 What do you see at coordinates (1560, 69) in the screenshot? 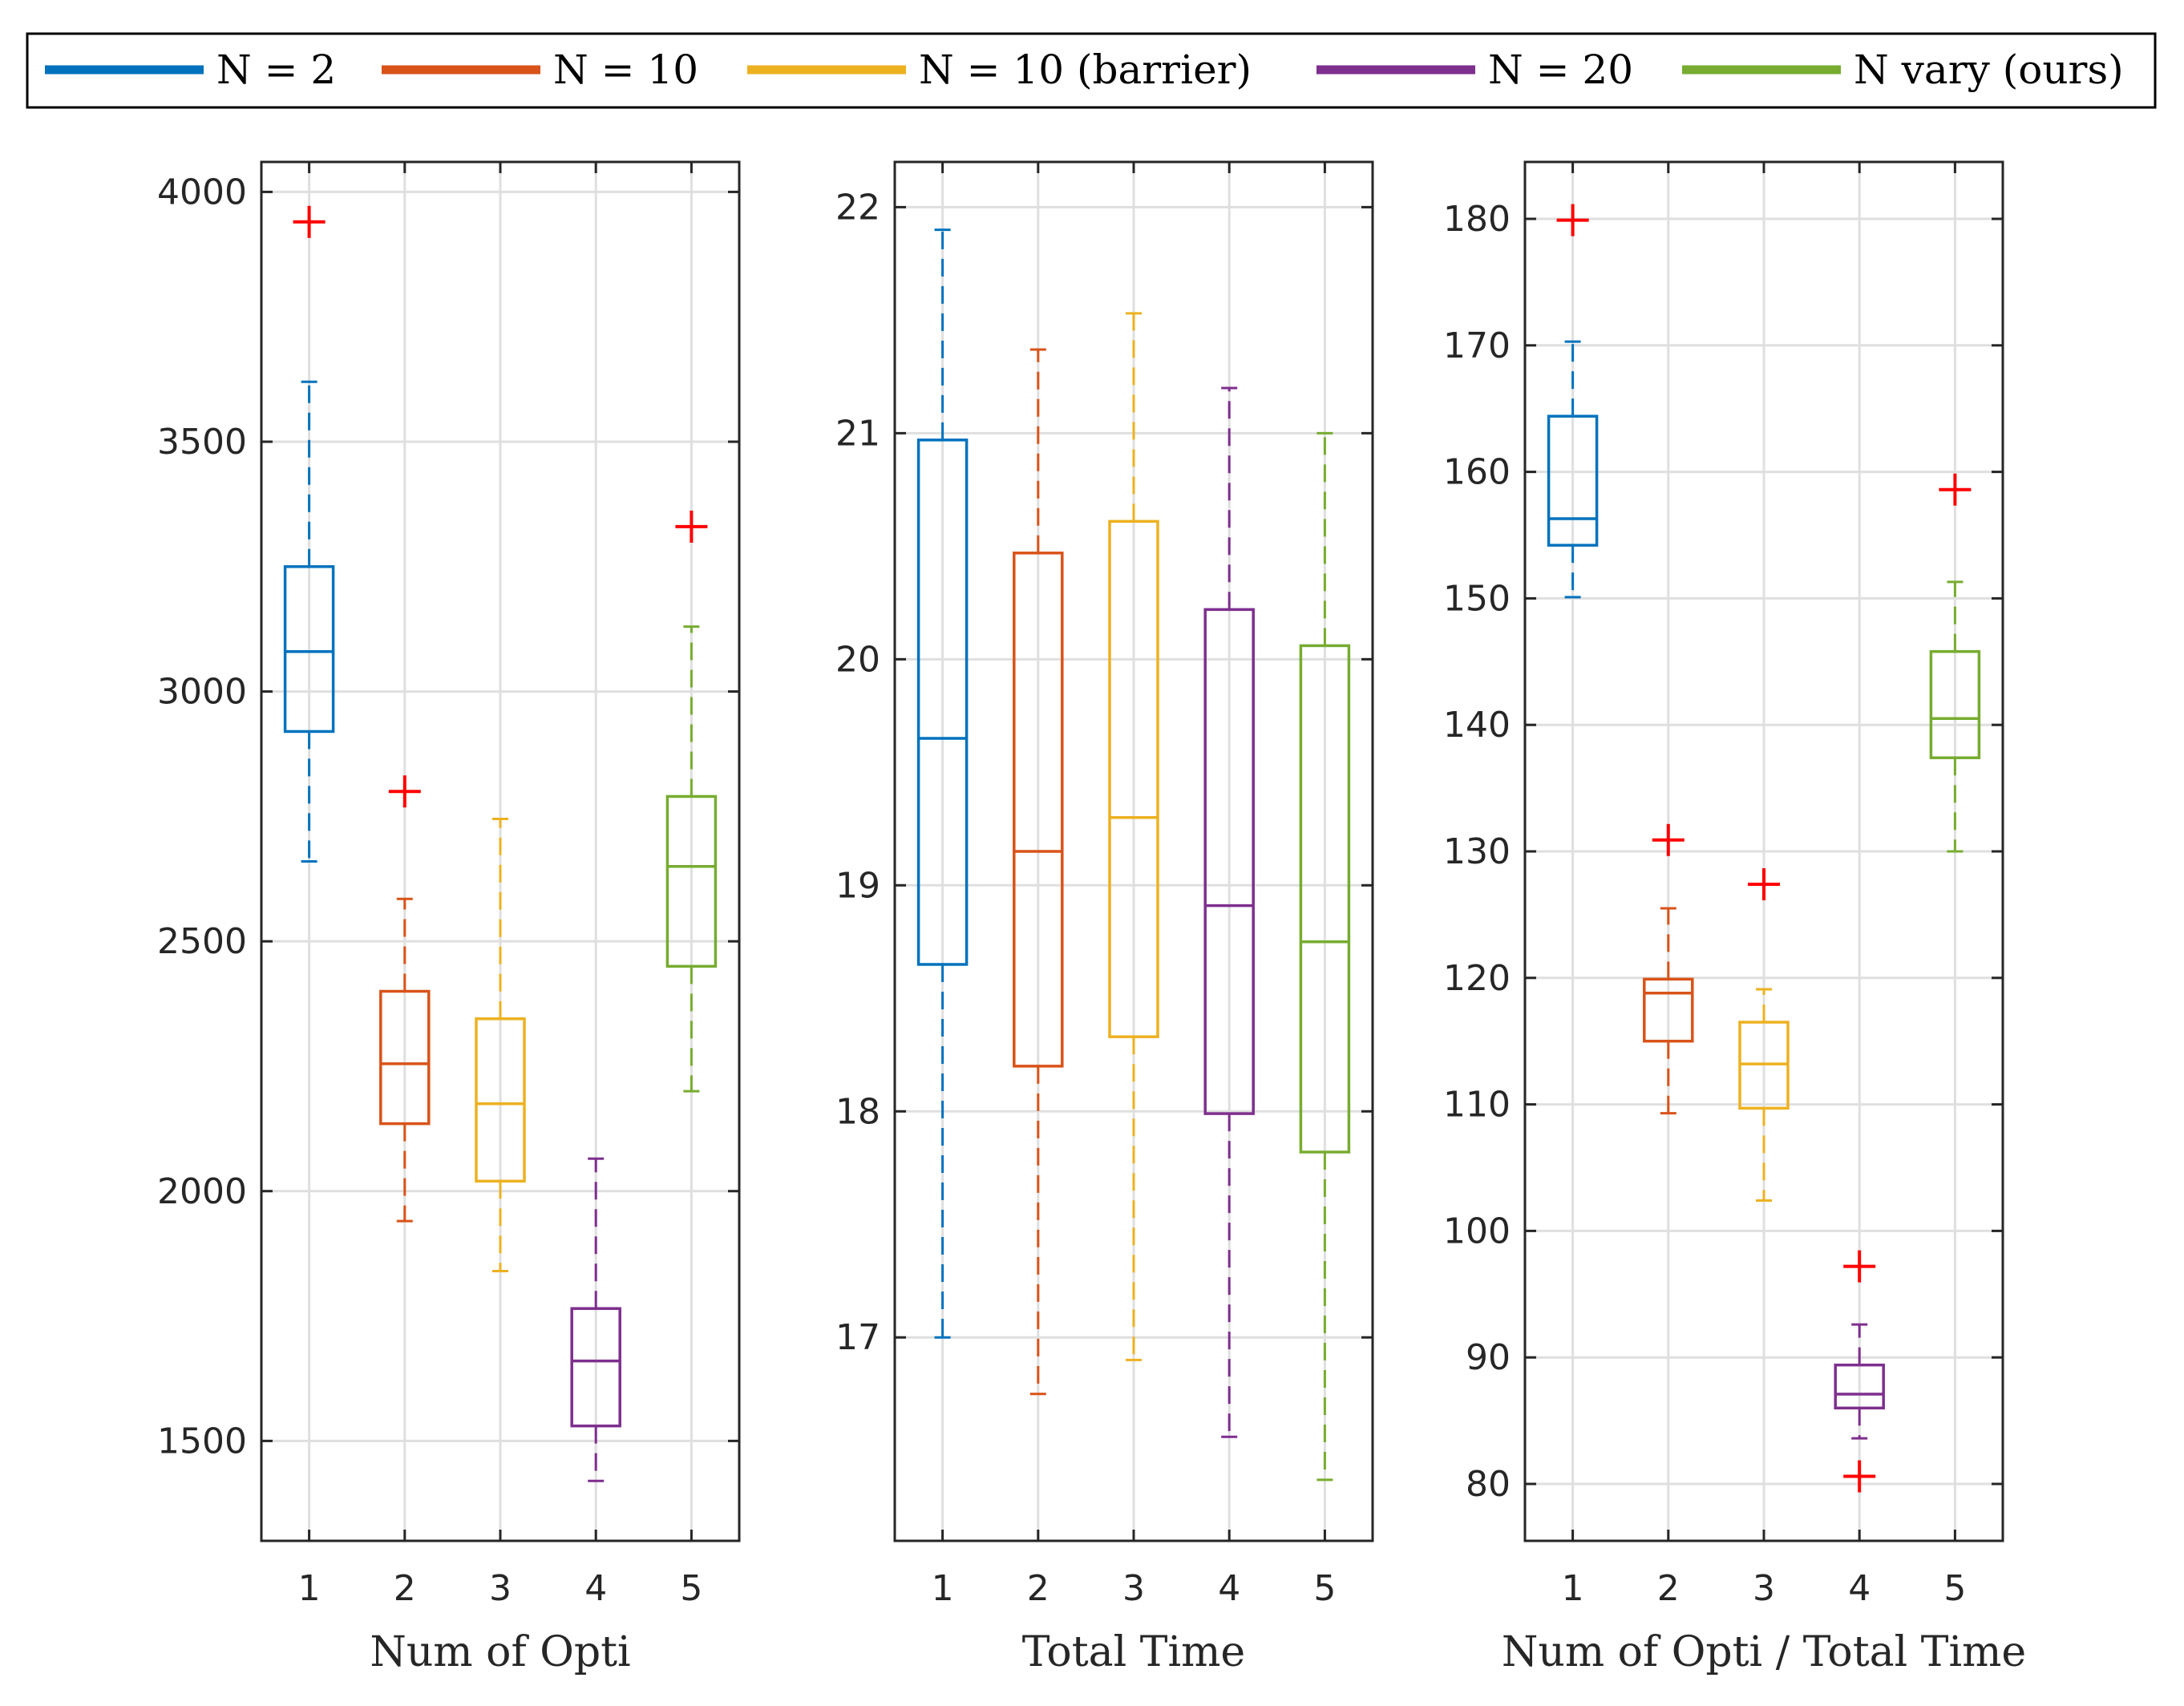
I see `legend-label-4: N = 20` at bounding box center [1560, 69].